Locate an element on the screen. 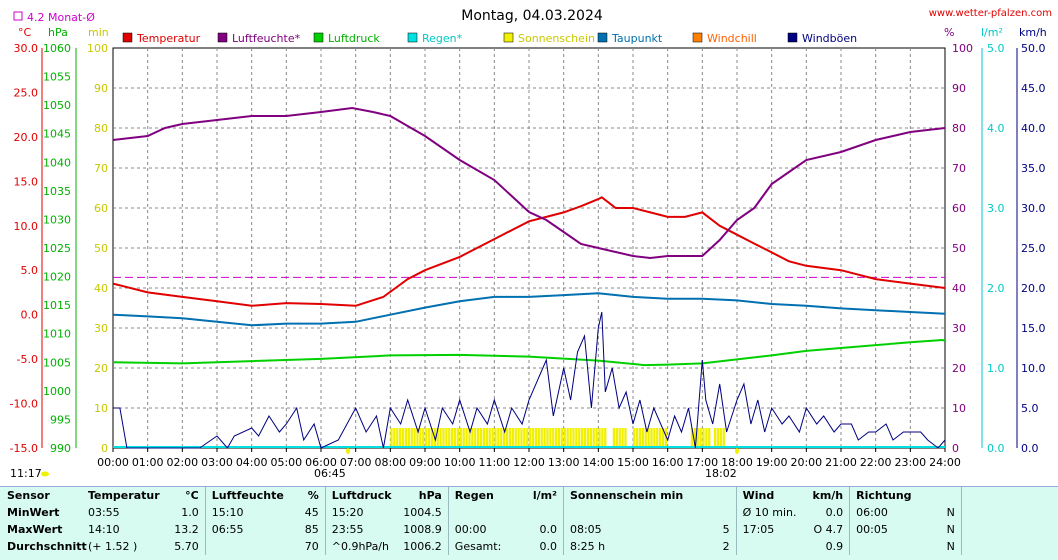 The width and height of the screenshot is (1058, 560). humidity-axis-label: 90 is located at coordinates (959, 88).